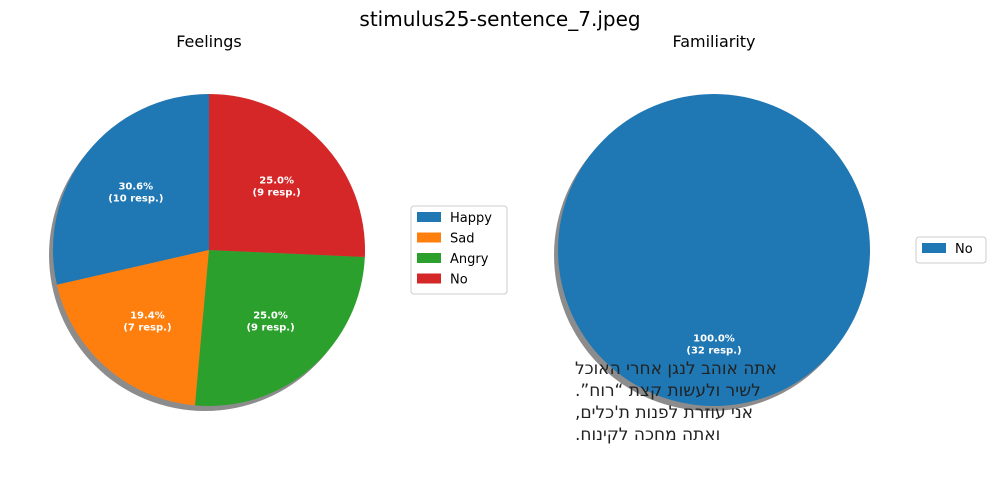 This screenshot has height=500, width=1000. What do you see at coordinates (429, 237) in the screenshot?
I see `feelings-legend-swatch-sad` at bounding box center [429, 237].